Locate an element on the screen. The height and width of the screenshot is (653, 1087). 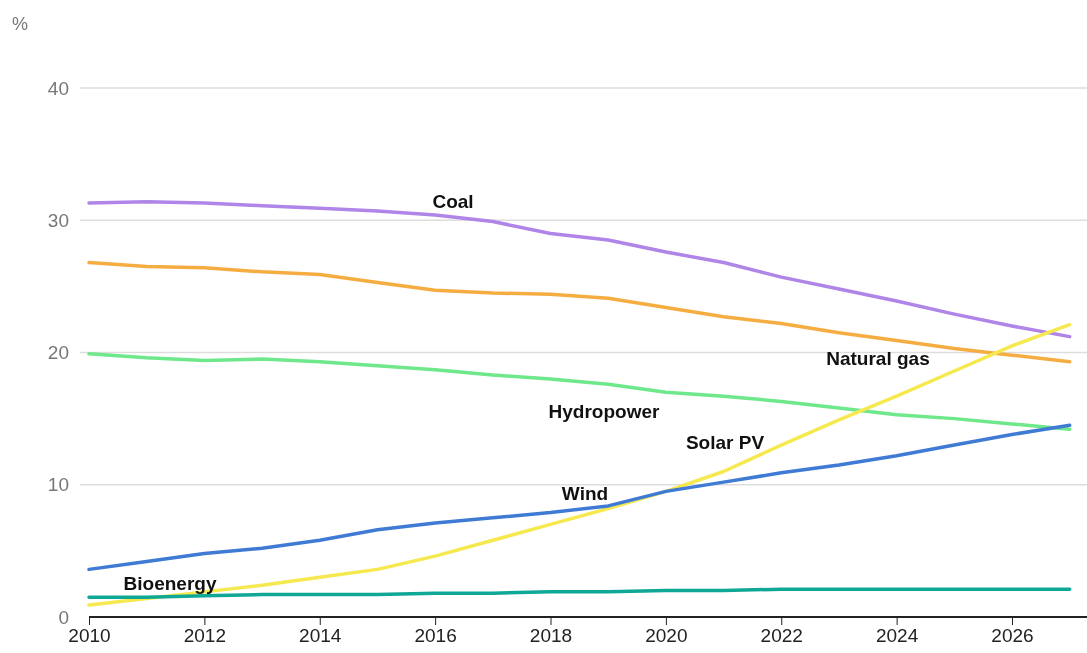
x-tick-label: 2012 is located at coordinates (205, 636).